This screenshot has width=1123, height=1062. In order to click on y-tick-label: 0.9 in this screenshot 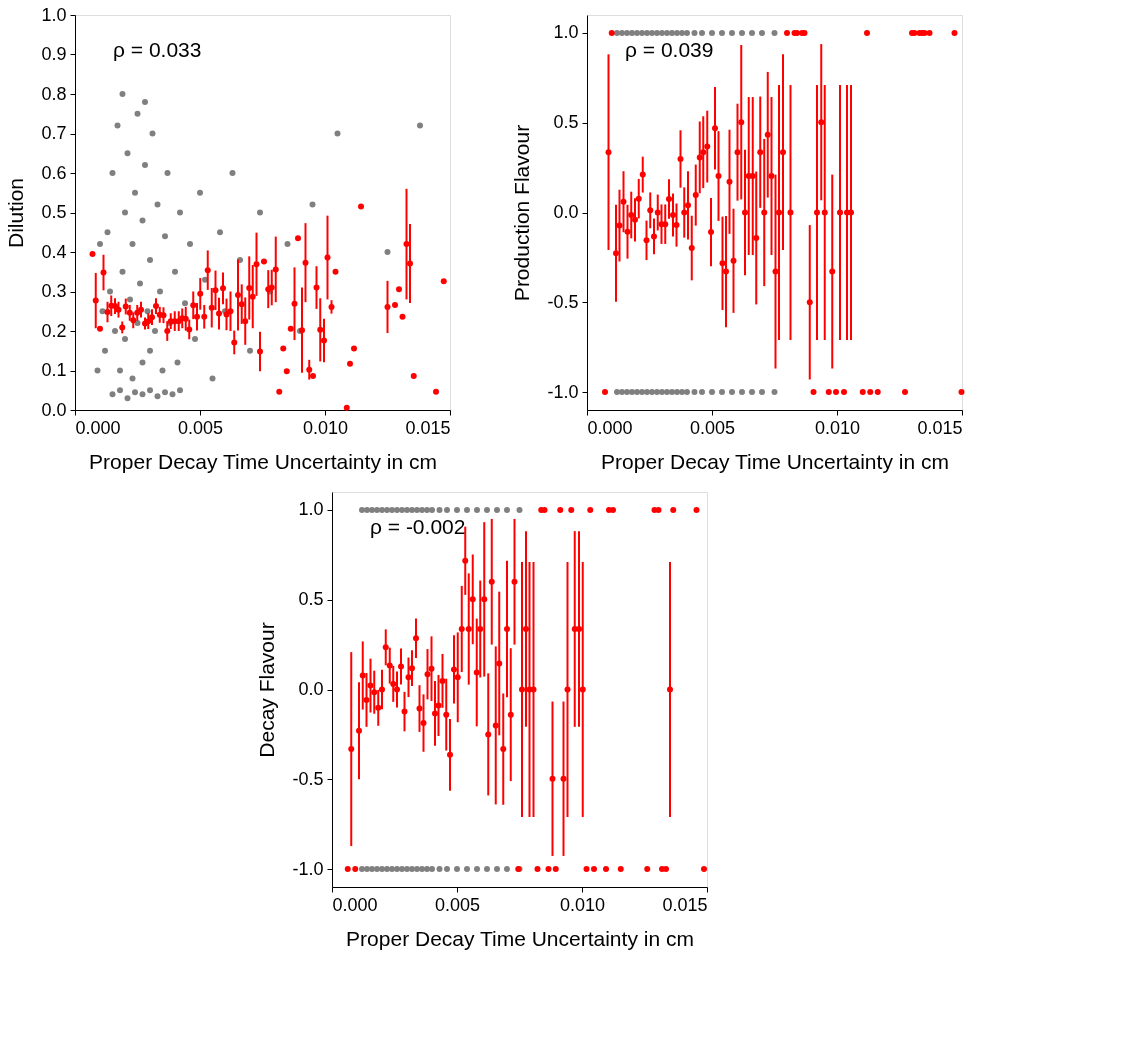, I will do `click(54, 54)`.